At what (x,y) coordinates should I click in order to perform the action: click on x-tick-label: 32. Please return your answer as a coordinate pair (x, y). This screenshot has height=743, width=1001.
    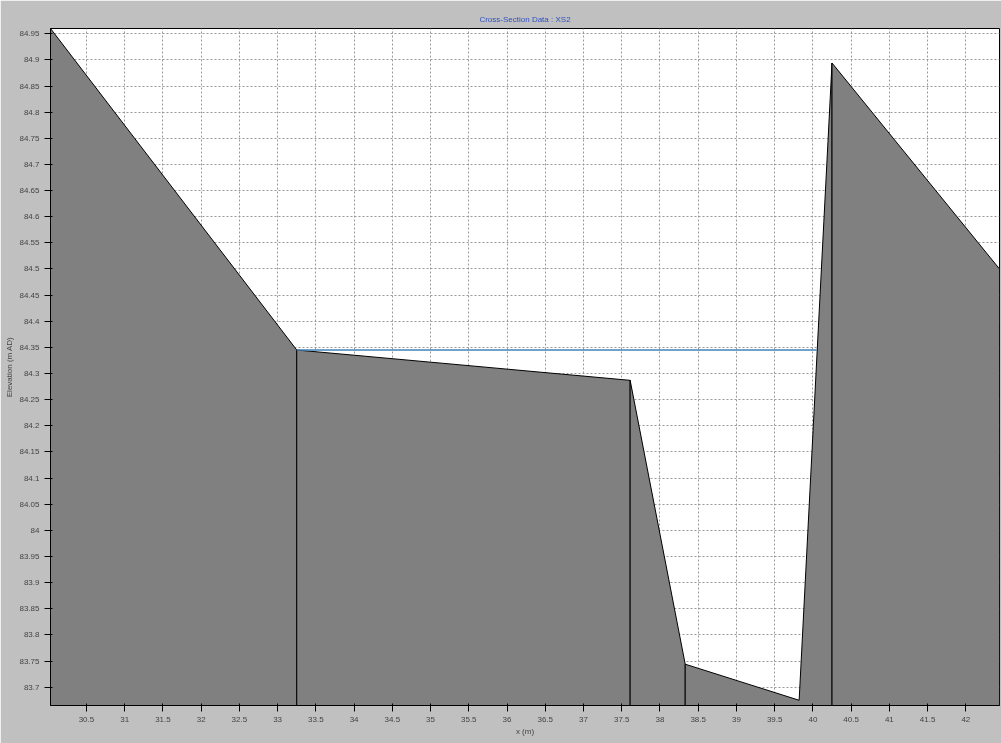
    Looking at the image, I should click on (201, 719).